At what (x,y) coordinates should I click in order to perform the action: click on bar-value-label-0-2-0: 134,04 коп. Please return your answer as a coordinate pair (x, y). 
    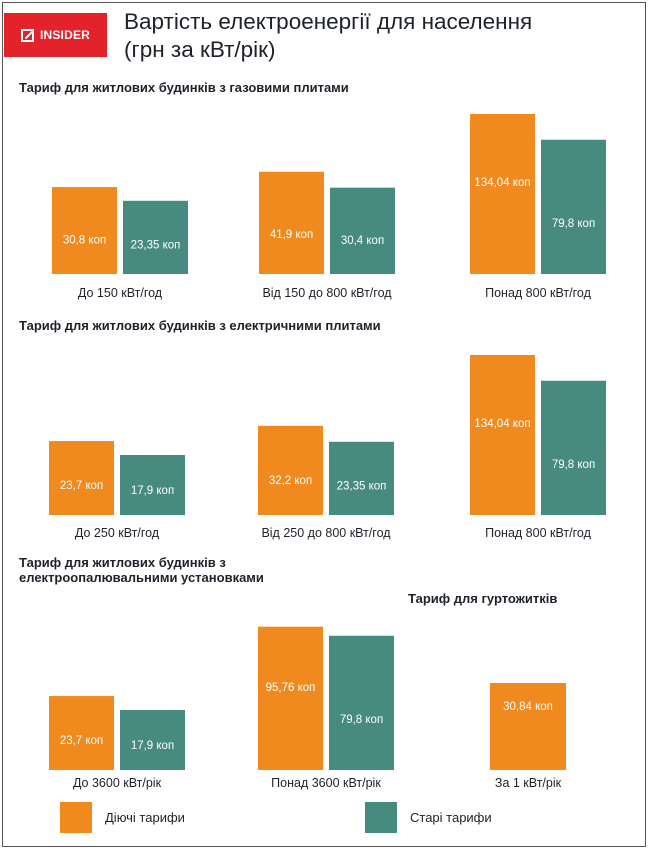
    Looking at the image, I should click on (502, 183).